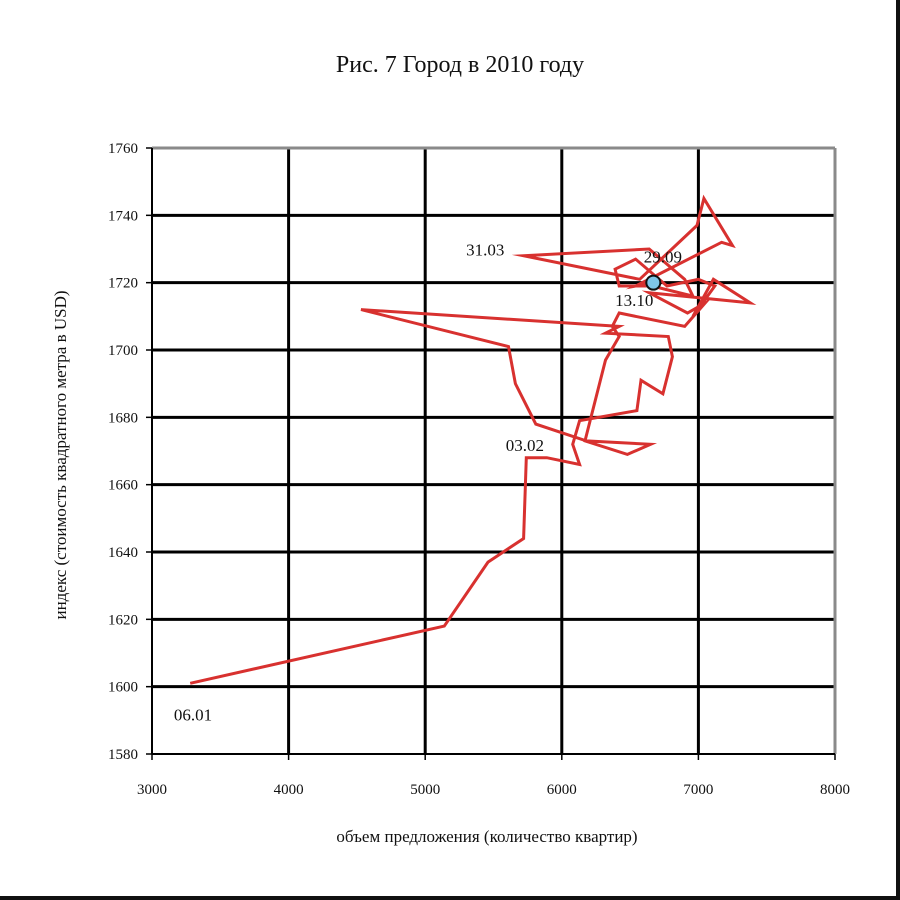 This screenshot has width=900, height=900. Describe the element at coordinates (460, 65) in the screenshot. I see `chart-title: Рис. 7 Город в 2010 году` at that location.